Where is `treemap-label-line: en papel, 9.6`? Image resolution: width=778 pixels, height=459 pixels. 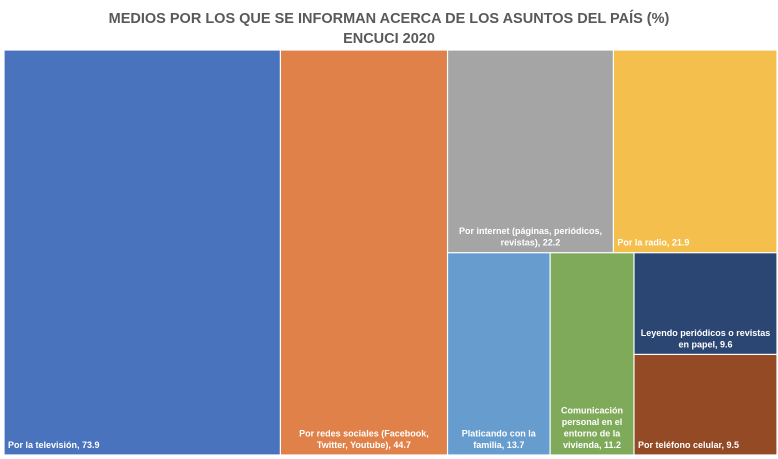 treemap-label-line: en papel, 9.6 is located at coordinates (705, 344).